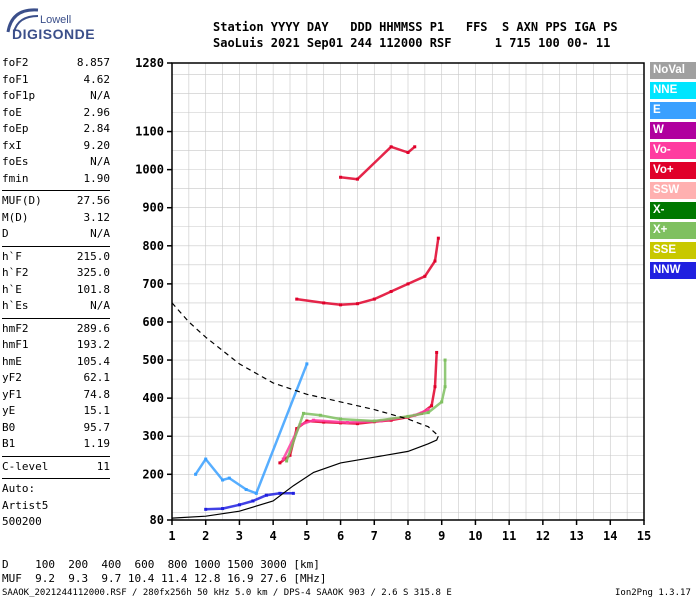 The height and width of the screenshot is (600, 700). What do you see at coordinates (673, 250) in the screenshot?
I see `legend-item: SSE` at bounding box center [673, 250].